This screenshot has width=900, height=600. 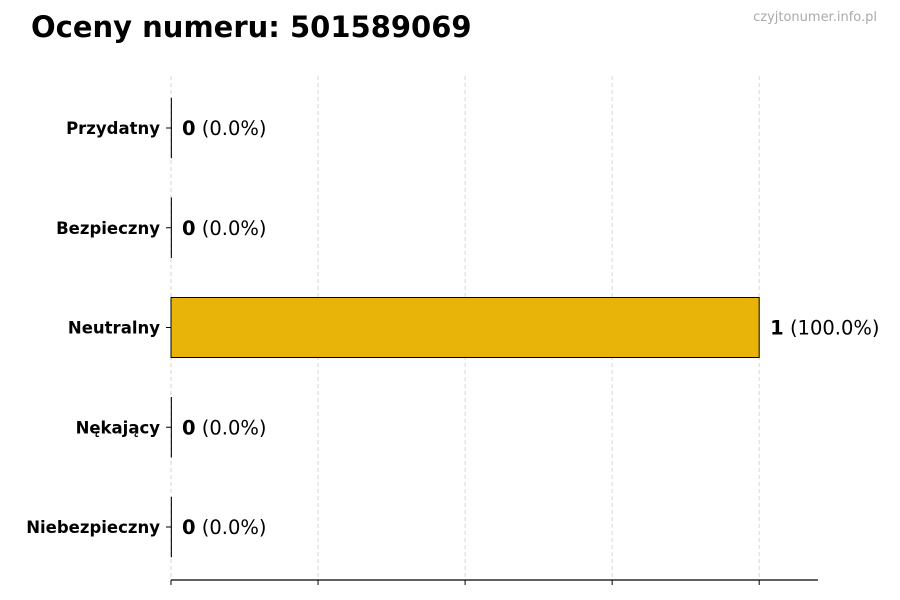 What do you see at coordinates (118, 427) in the screenshot?
I see `category-label: Nękający` at bounding box center [118, 427].